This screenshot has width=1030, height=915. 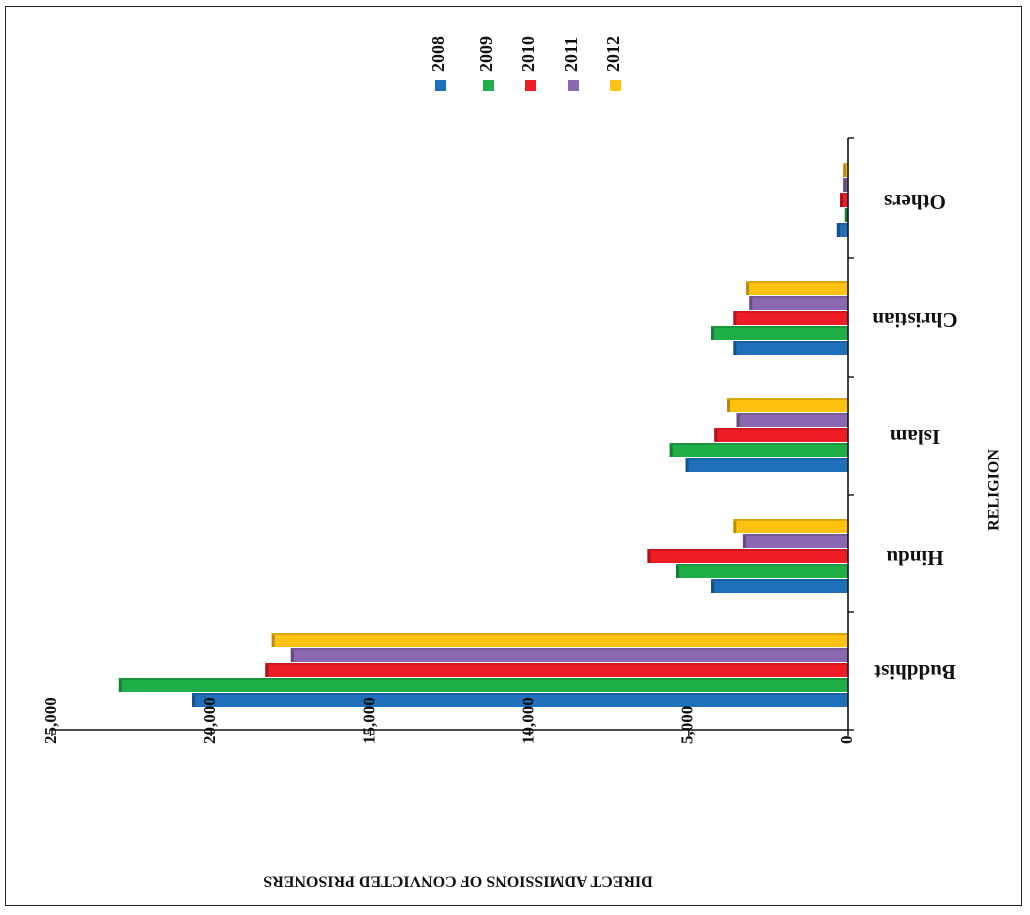 What do you see at coordinates (994, 490) in the screenshot?
I see `x-axis-title: RELIGION` at bounding box center [994, 490].